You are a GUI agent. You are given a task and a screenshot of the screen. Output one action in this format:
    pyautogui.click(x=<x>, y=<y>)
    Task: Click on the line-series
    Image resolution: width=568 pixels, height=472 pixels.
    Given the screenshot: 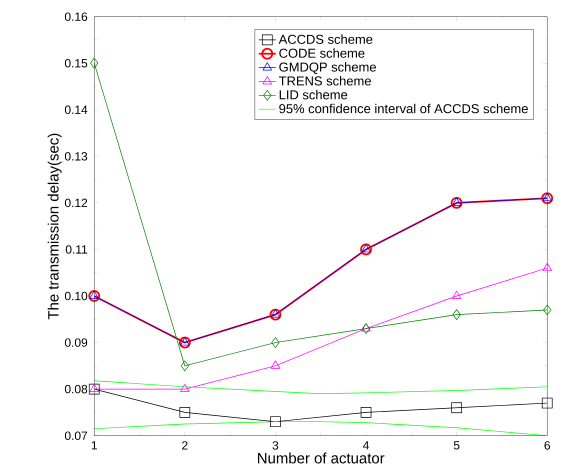 What is the action you would take?
    pyautogui.click(x=321, y=428)
    